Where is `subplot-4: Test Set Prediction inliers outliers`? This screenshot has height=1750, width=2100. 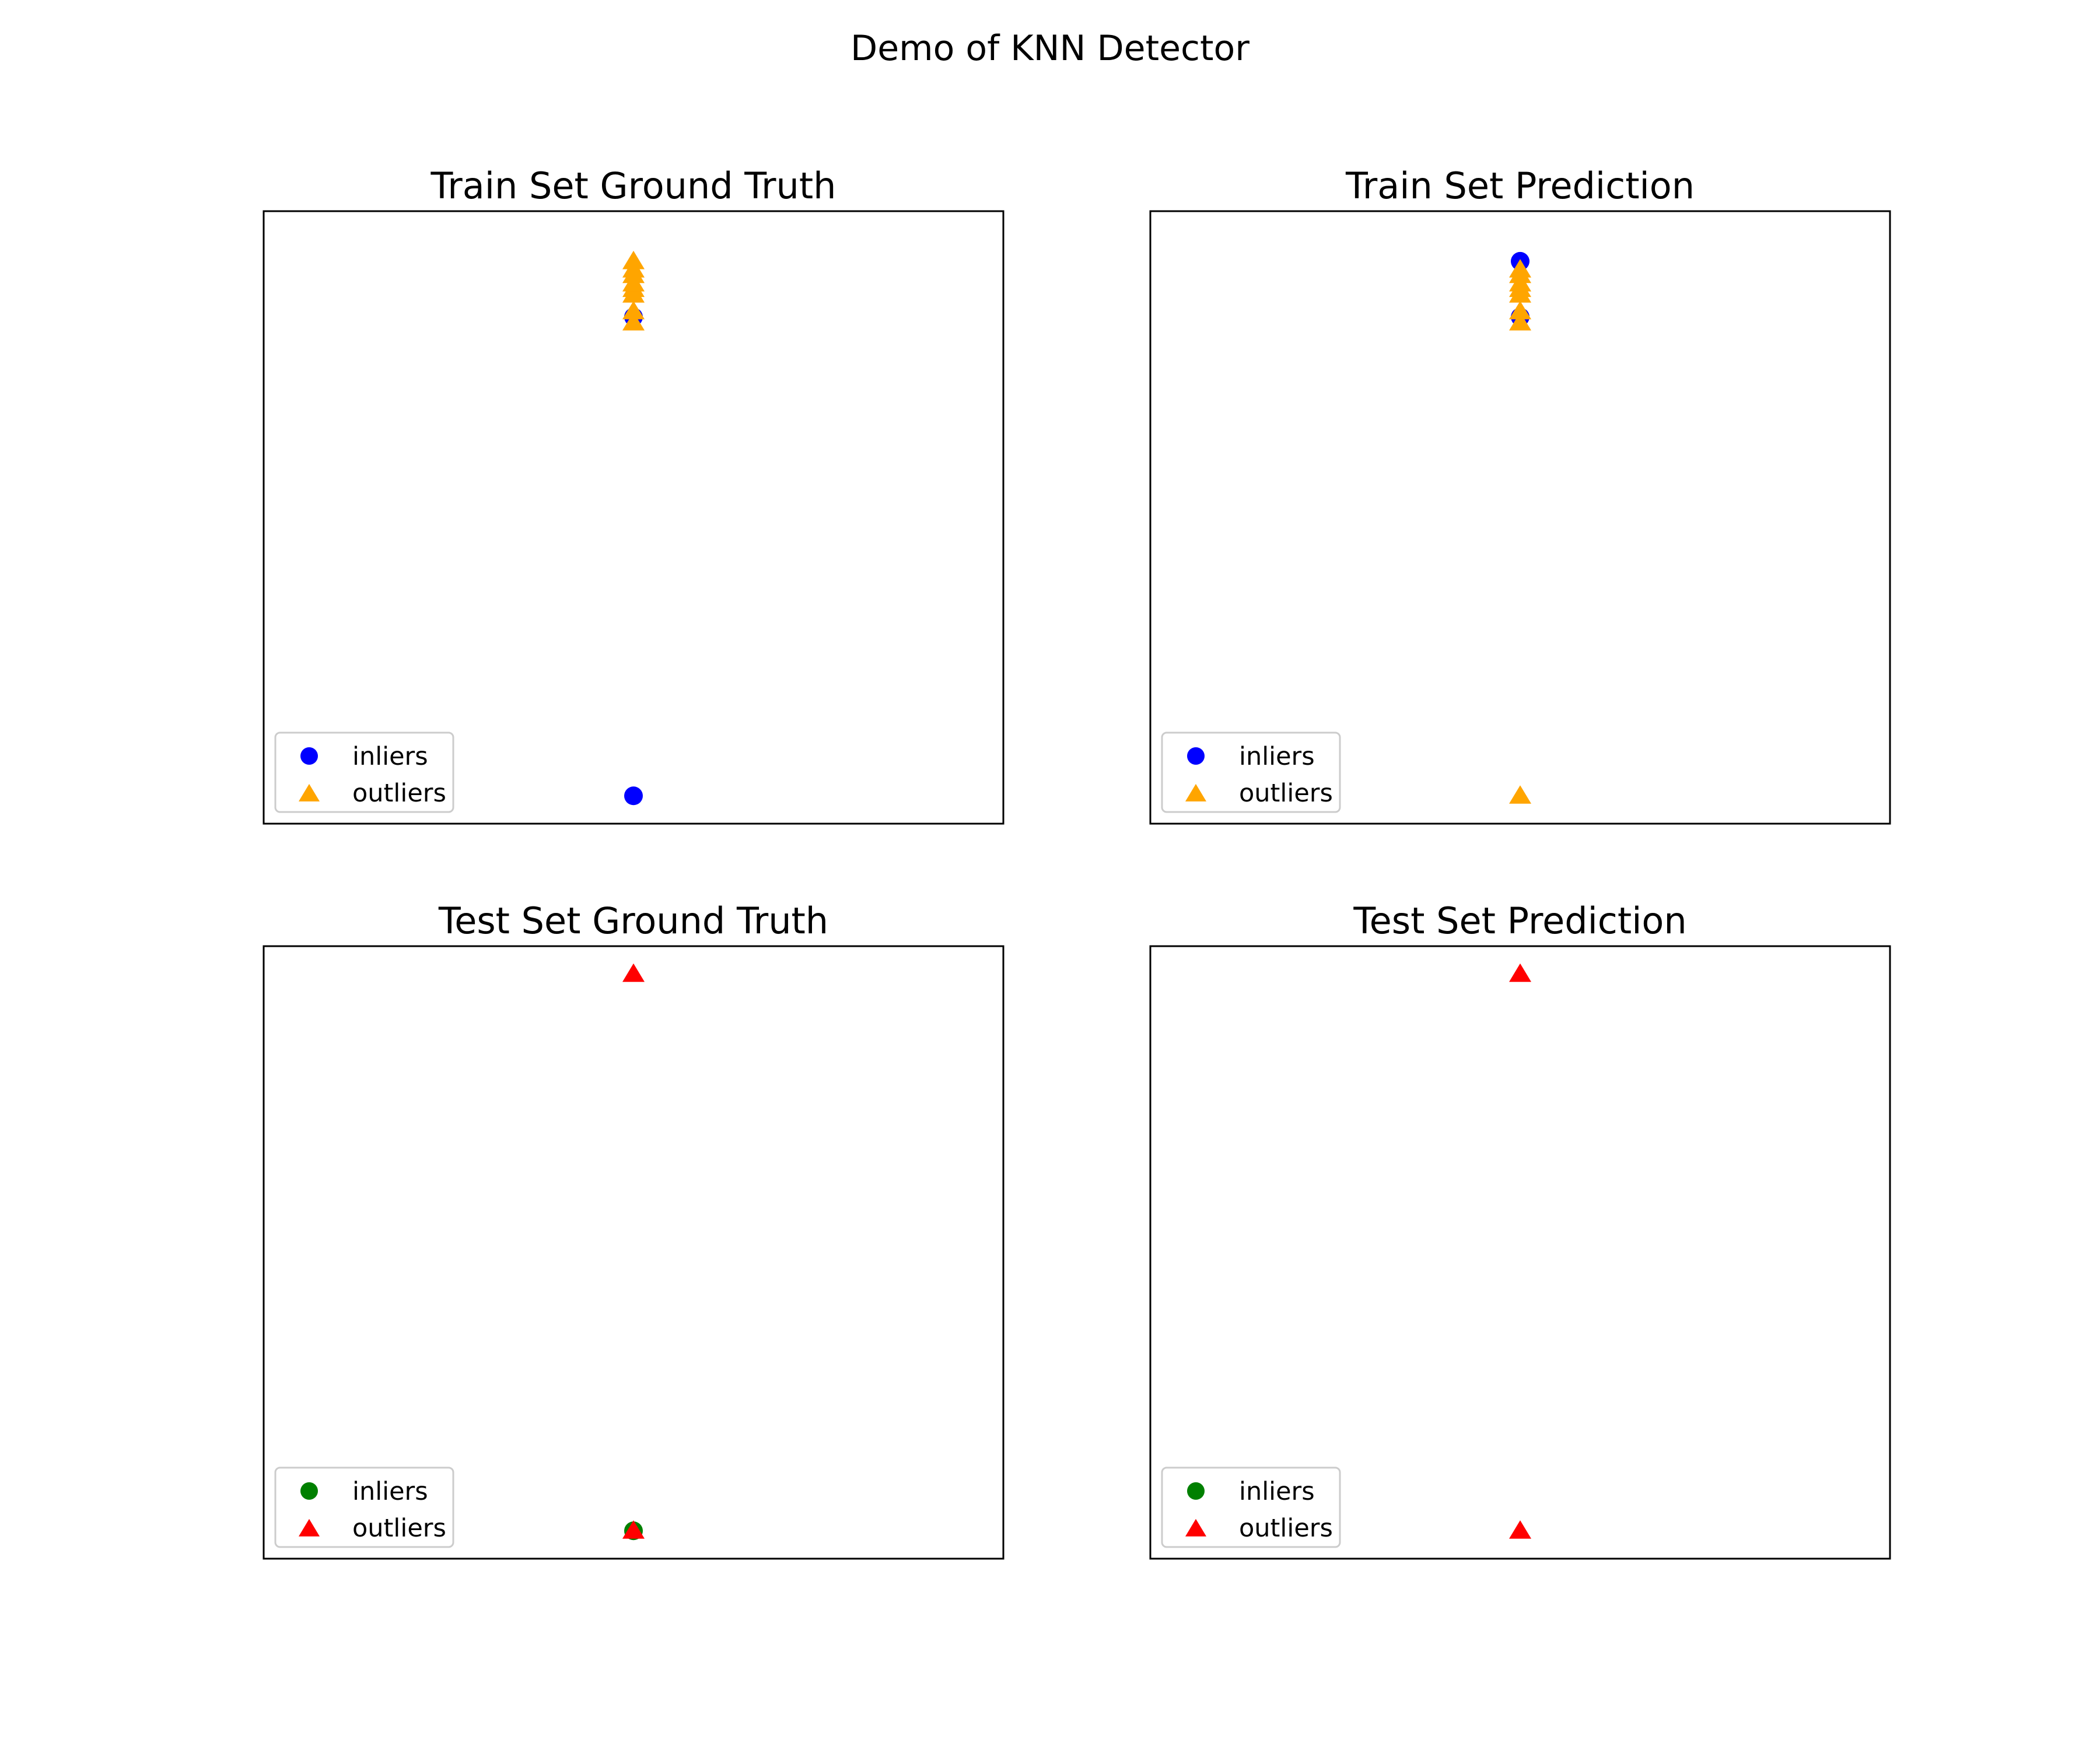 subplot-4: Test Set Prediction inliers outliers is located at coordinates (1520, 1230).